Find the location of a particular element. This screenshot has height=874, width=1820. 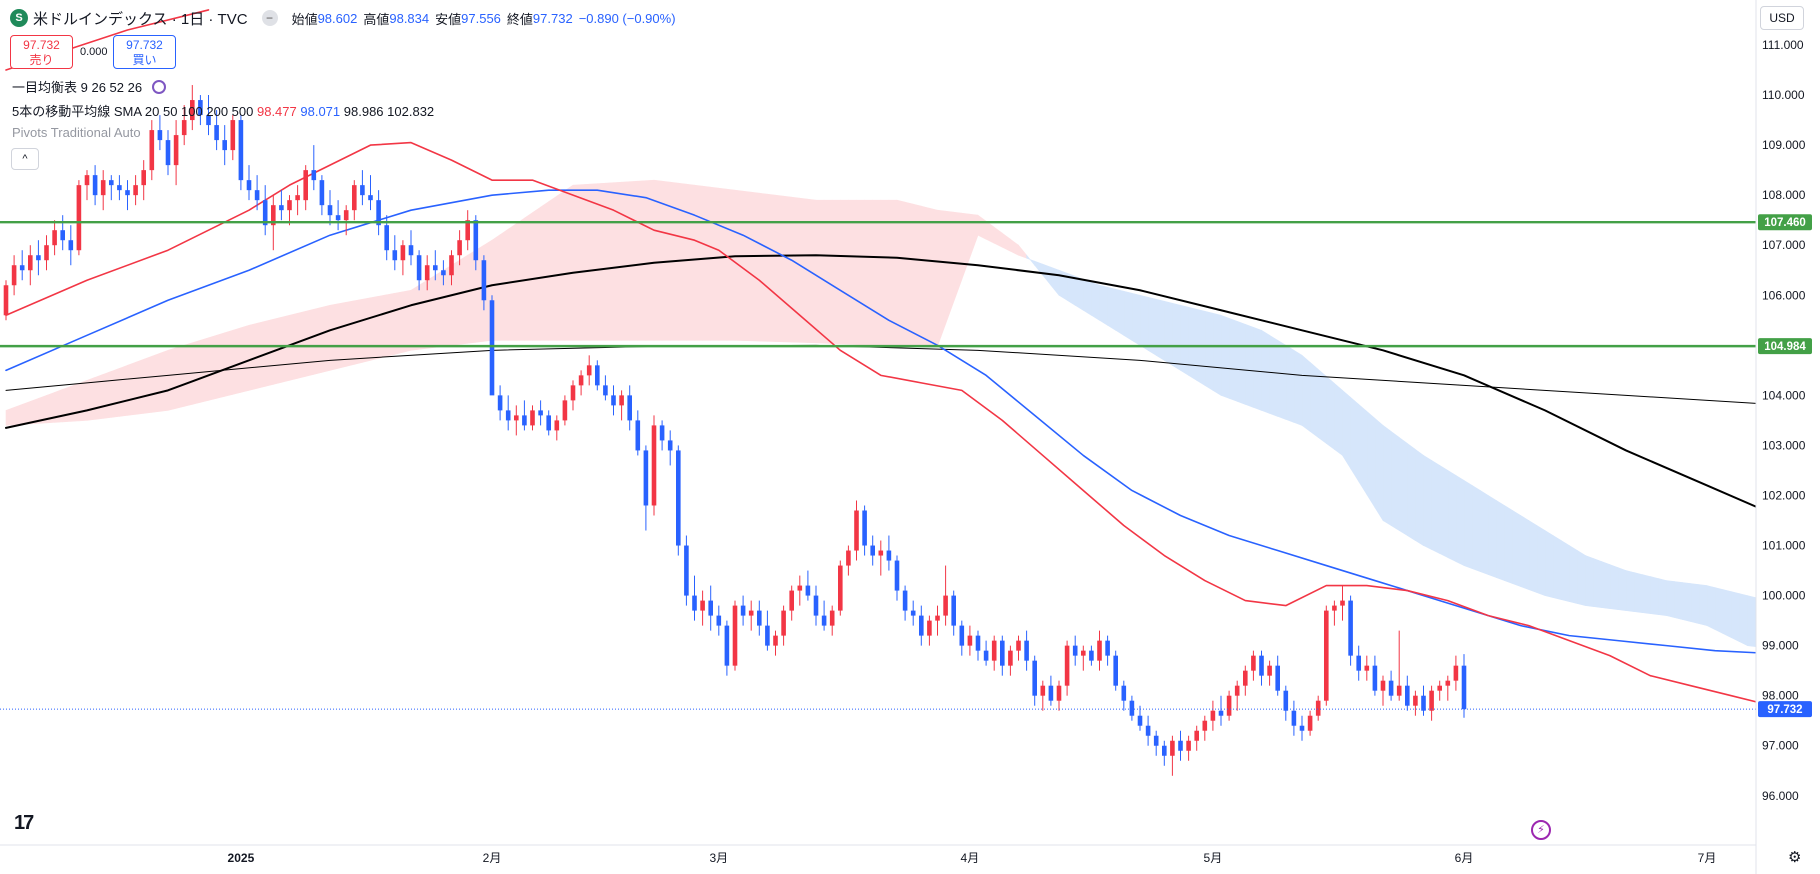

currency-button: USD is located at coordinates (1782, 18).